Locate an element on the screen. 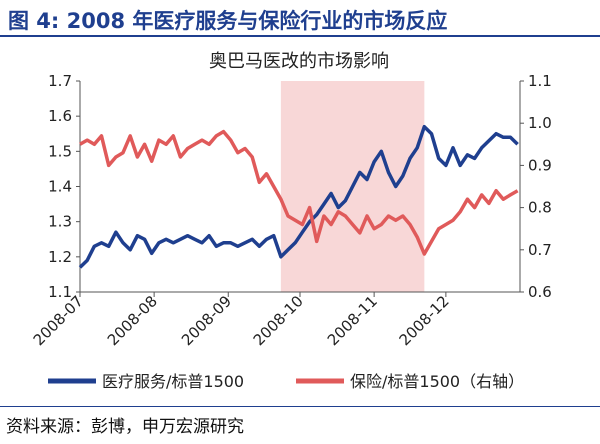 This screenshot has width=600, height=444. right-tick-label: 0.8 is located at coordinates (540, 208).